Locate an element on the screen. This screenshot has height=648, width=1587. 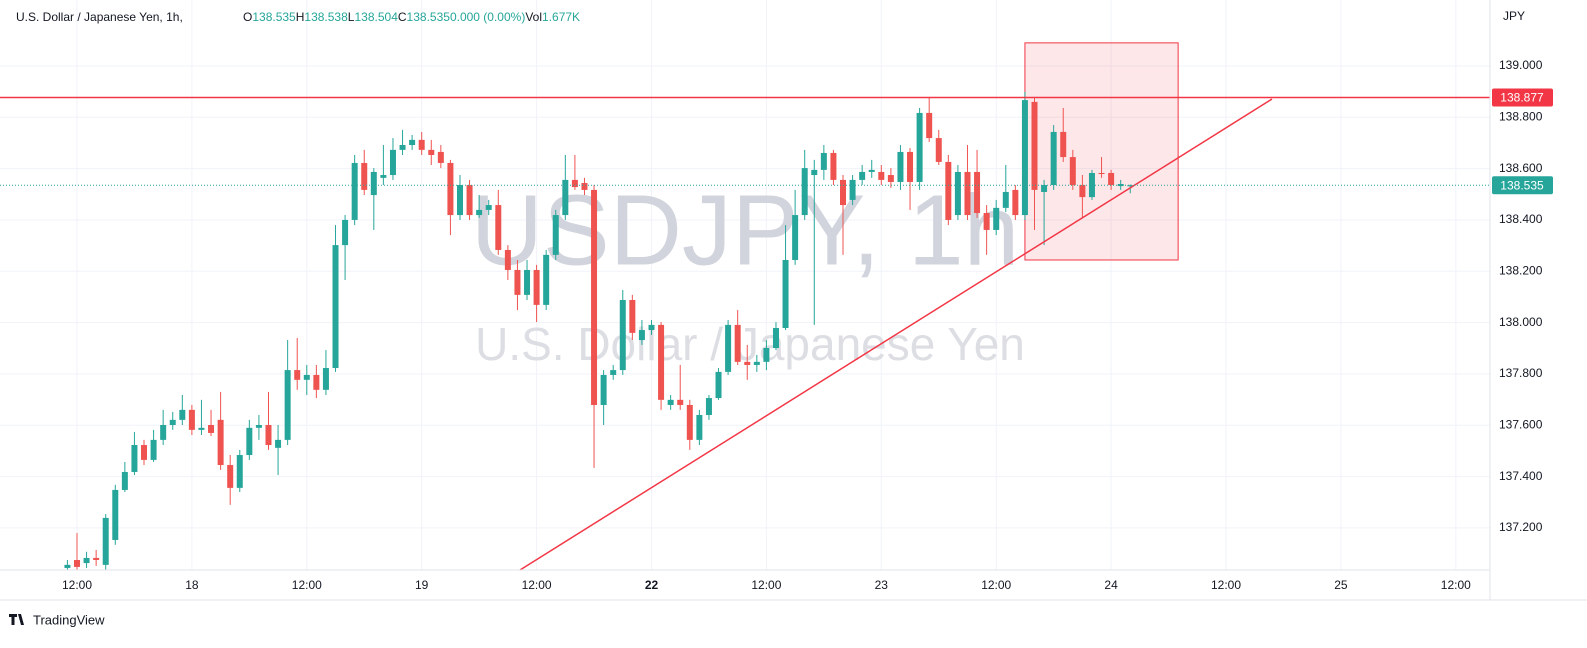
legend-key: L is located at coordinates (351, 17).